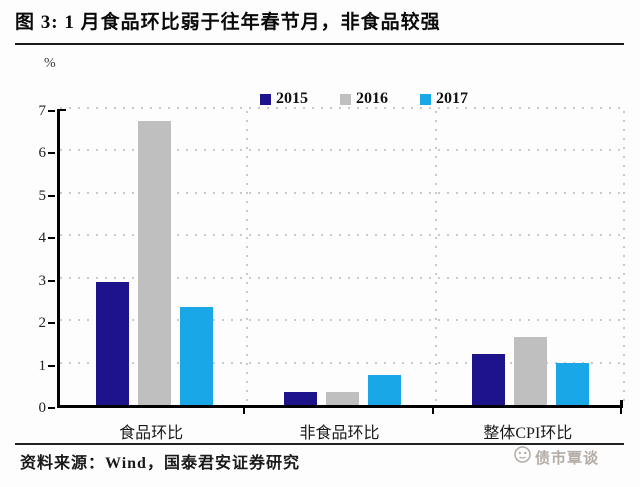 This screenshot has width=640, height=487. What do you see at coordinates (531, 371) in the screenshot?
I see `bar-2016-整体CPI环比` at bounding box center [531, 371].